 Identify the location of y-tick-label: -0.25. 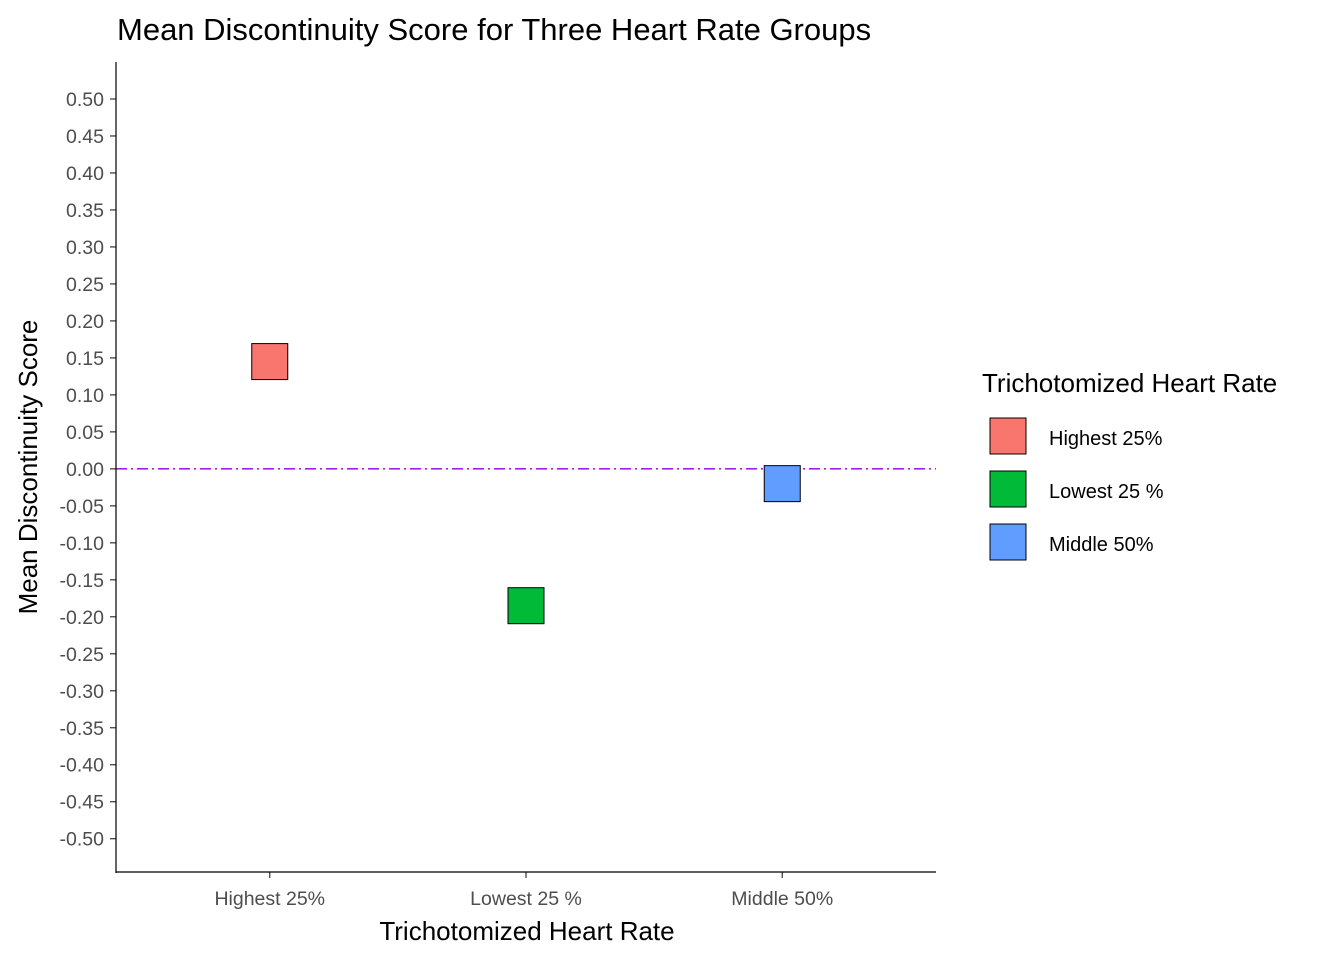
(82, 655).